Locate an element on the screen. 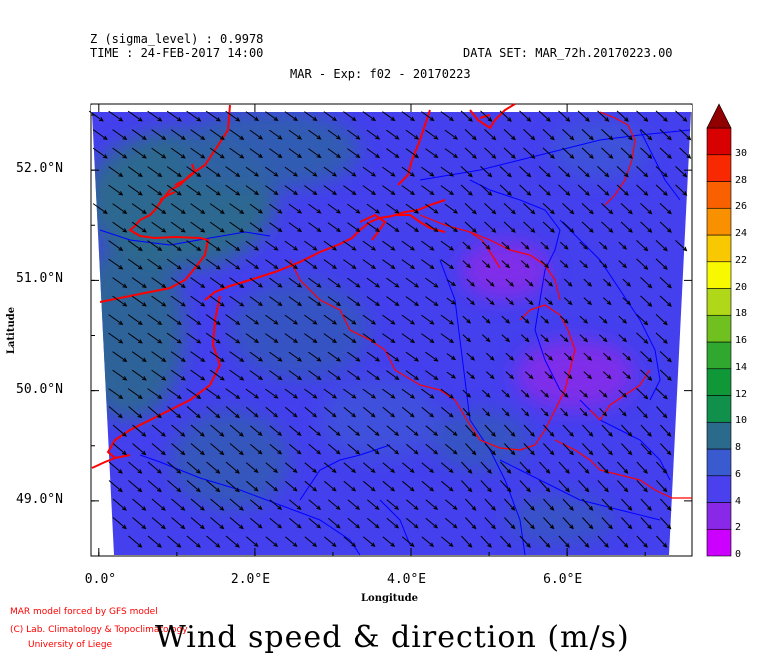  colorbar-tick-label: 6 is located at coordinates (738, 474).